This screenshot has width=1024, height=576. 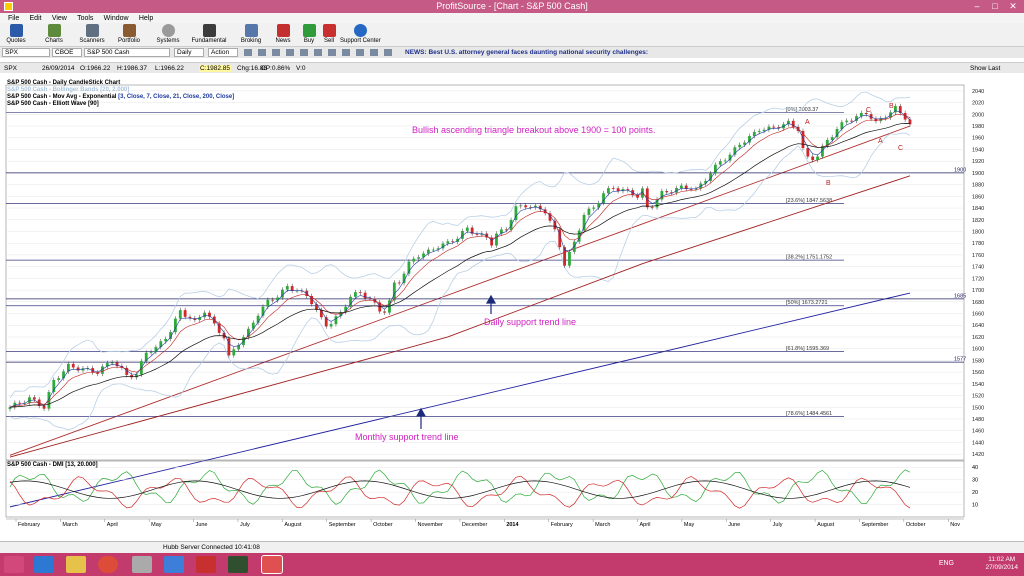 I want to click on explorer-icon, so click(x=76, y=564).